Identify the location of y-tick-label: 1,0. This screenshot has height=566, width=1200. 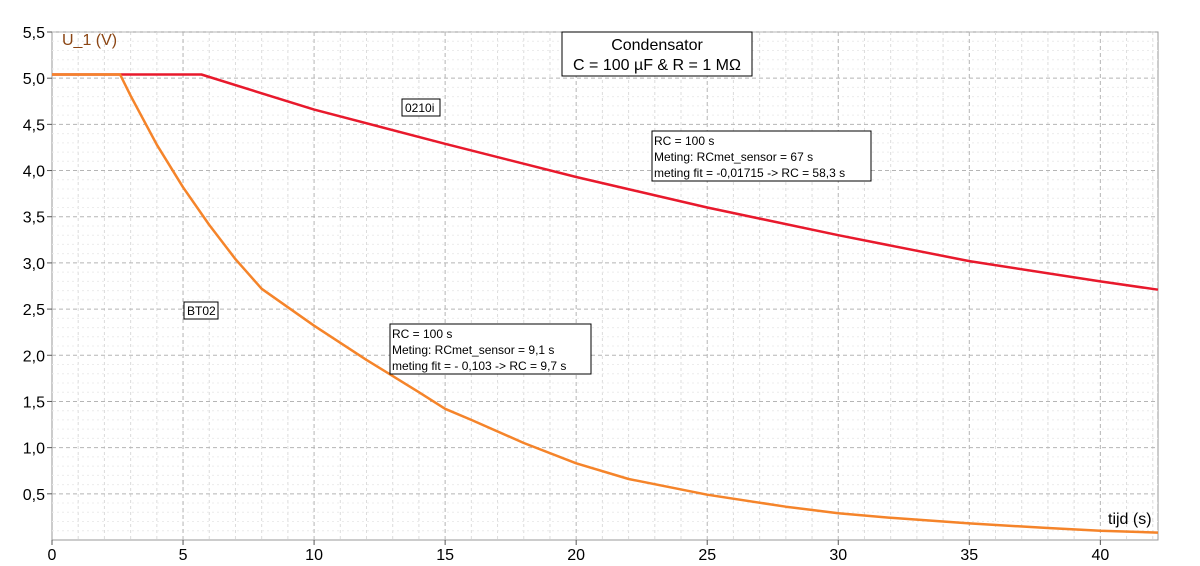
(34, 449).